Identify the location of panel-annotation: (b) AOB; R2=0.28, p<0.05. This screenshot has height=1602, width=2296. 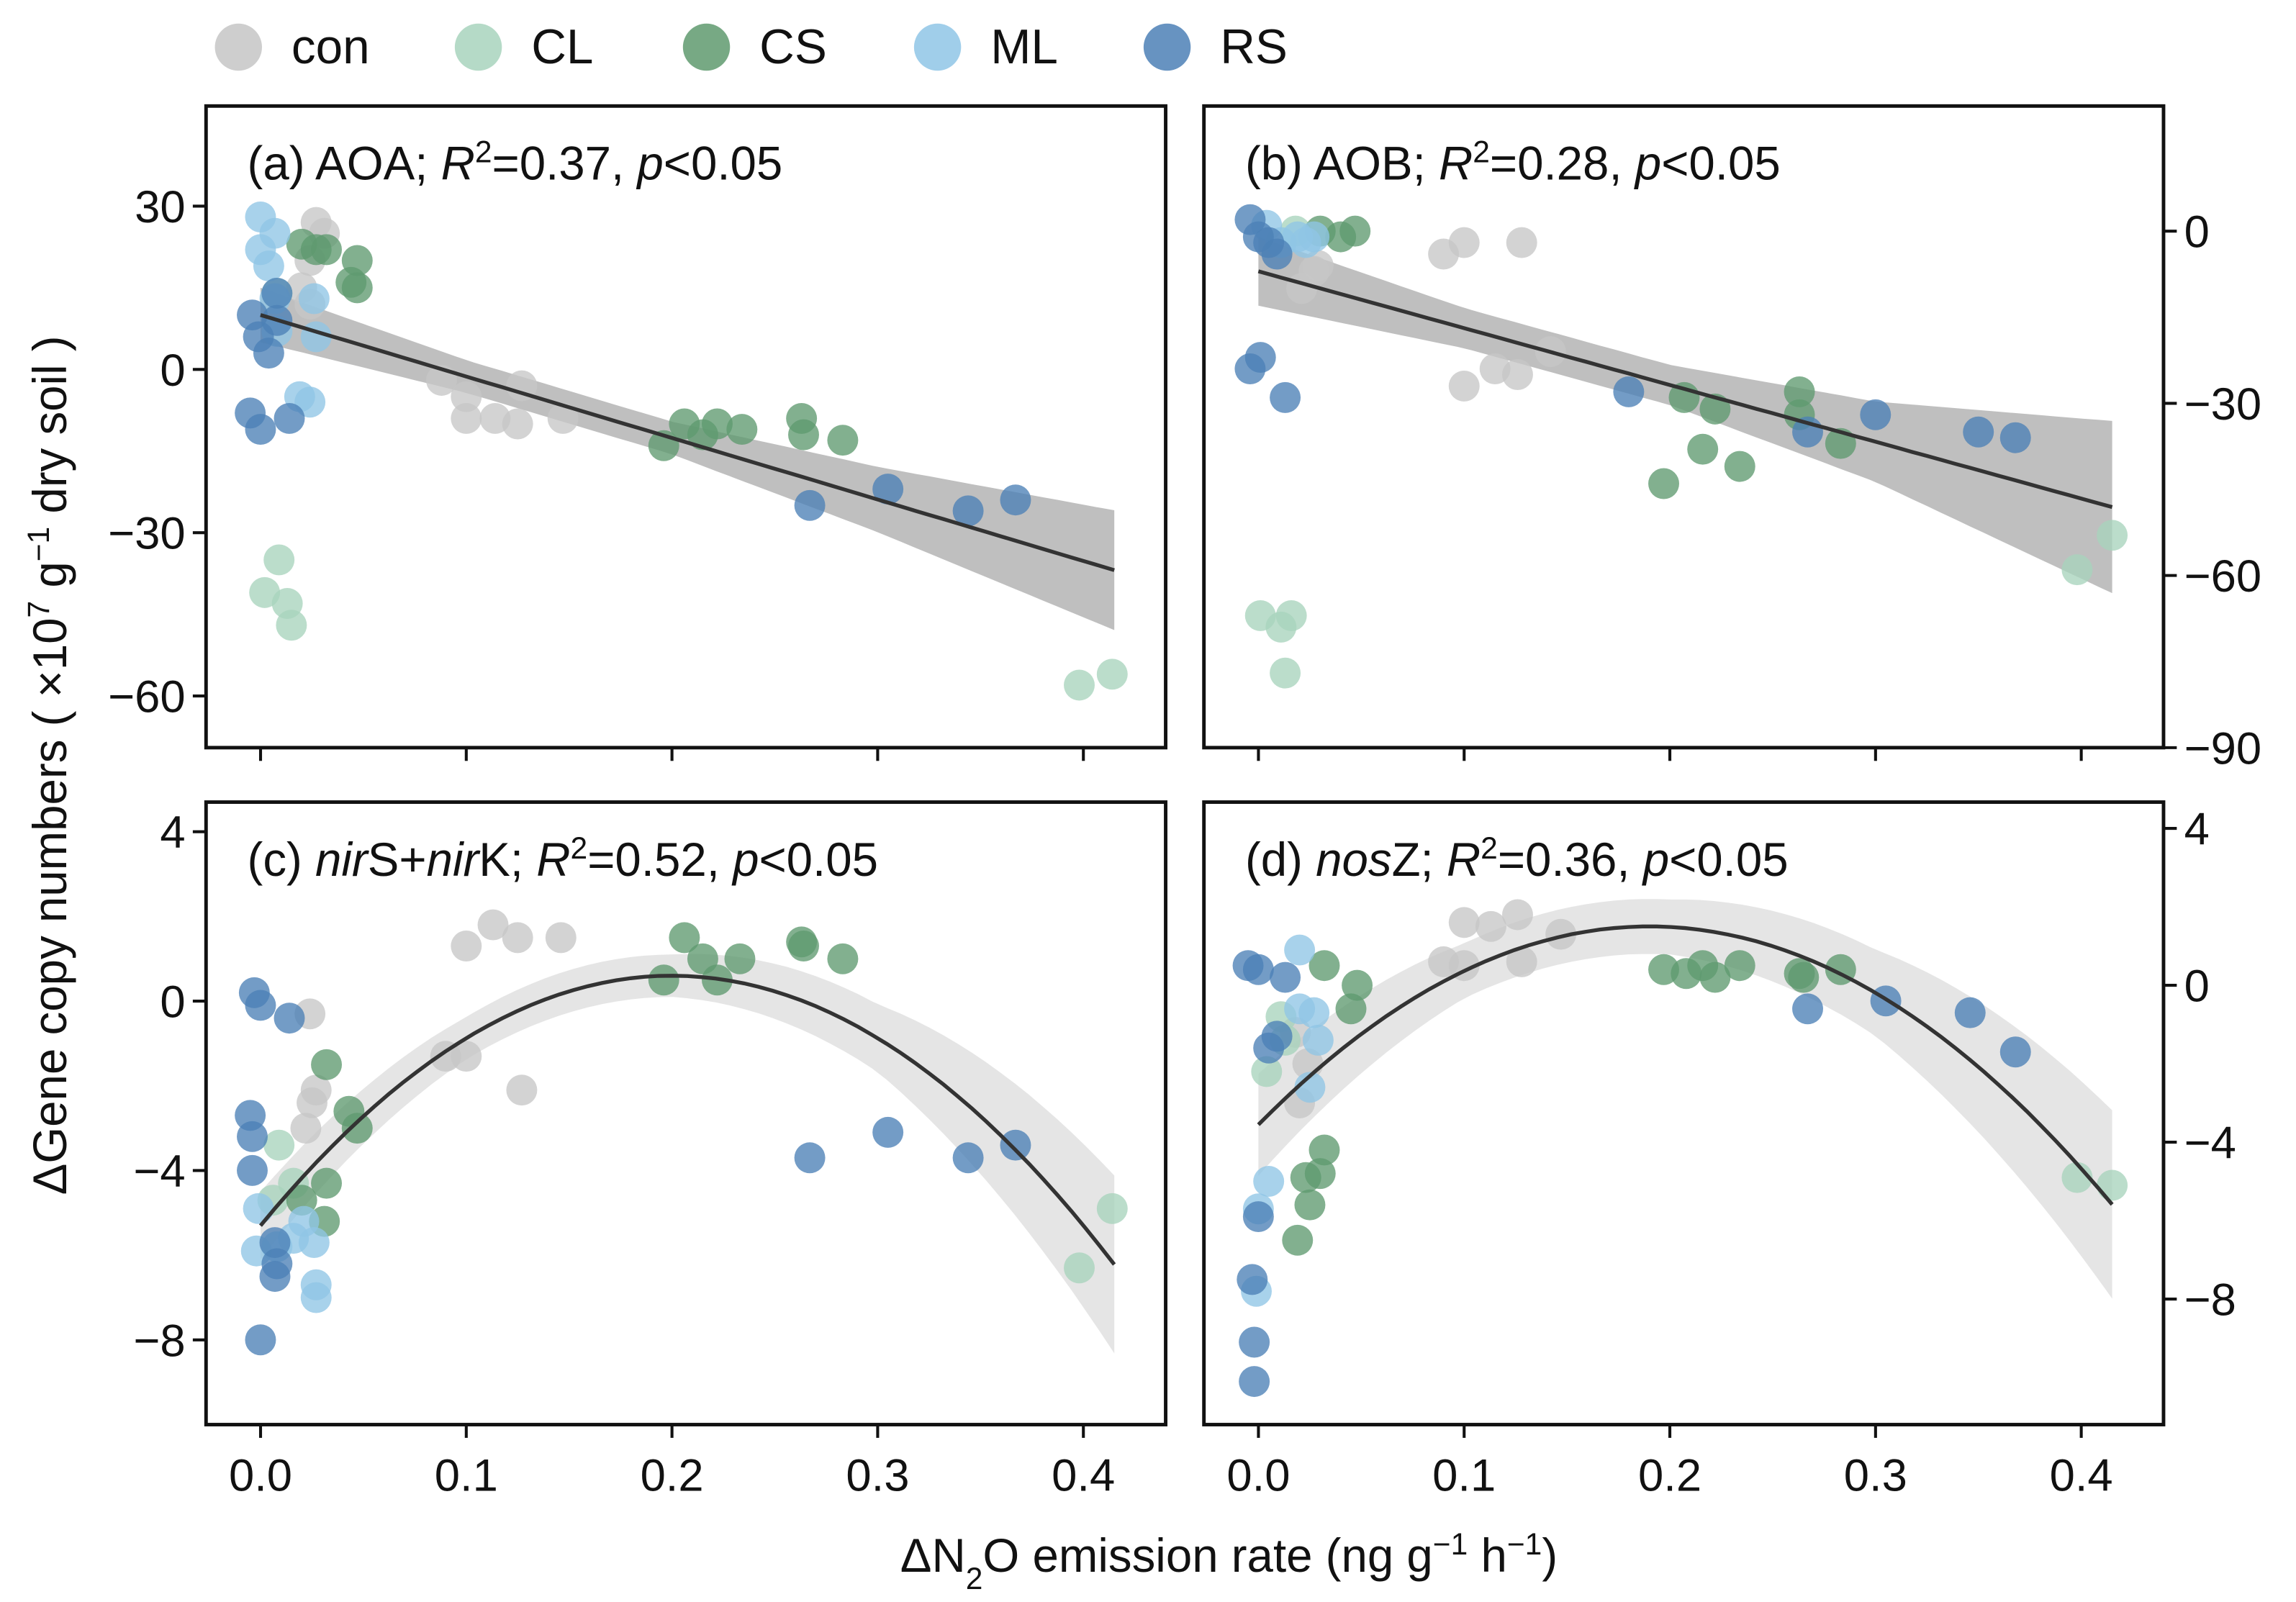
(1513, 162).